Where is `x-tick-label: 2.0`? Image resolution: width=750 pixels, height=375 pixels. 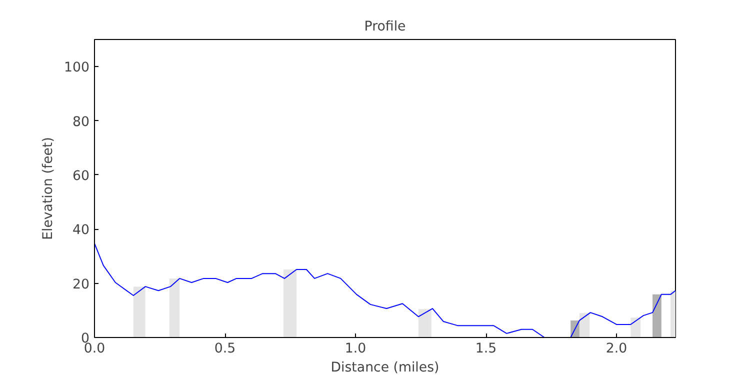
x-tick-label: 2.0 is located at coordinates (617, 349).